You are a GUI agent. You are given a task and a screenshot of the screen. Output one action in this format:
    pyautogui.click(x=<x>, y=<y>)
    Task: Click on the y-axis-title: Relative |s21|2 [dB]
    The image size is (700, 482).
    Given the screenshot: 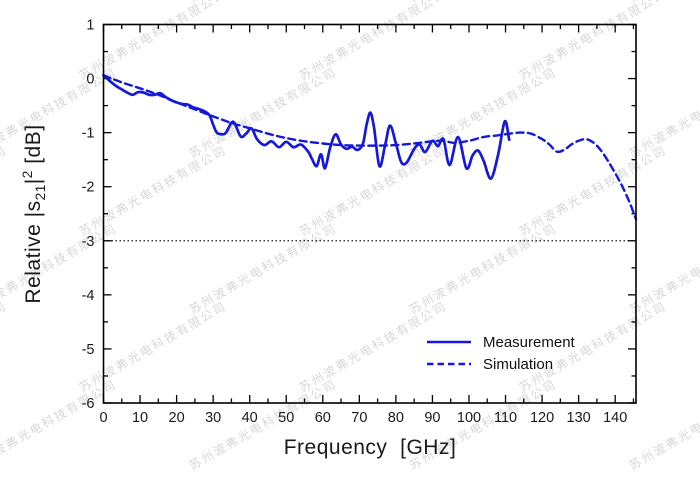 What is the action you would take?
    pyautogui.click(x=34, y=213)
    